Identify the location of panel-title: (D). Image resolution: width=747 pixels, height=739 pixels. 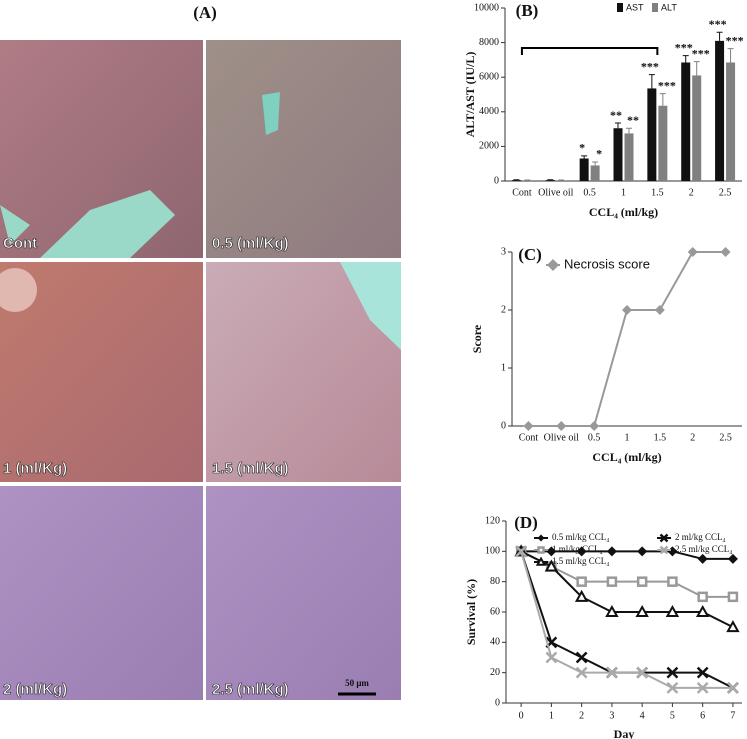
(526, 522).